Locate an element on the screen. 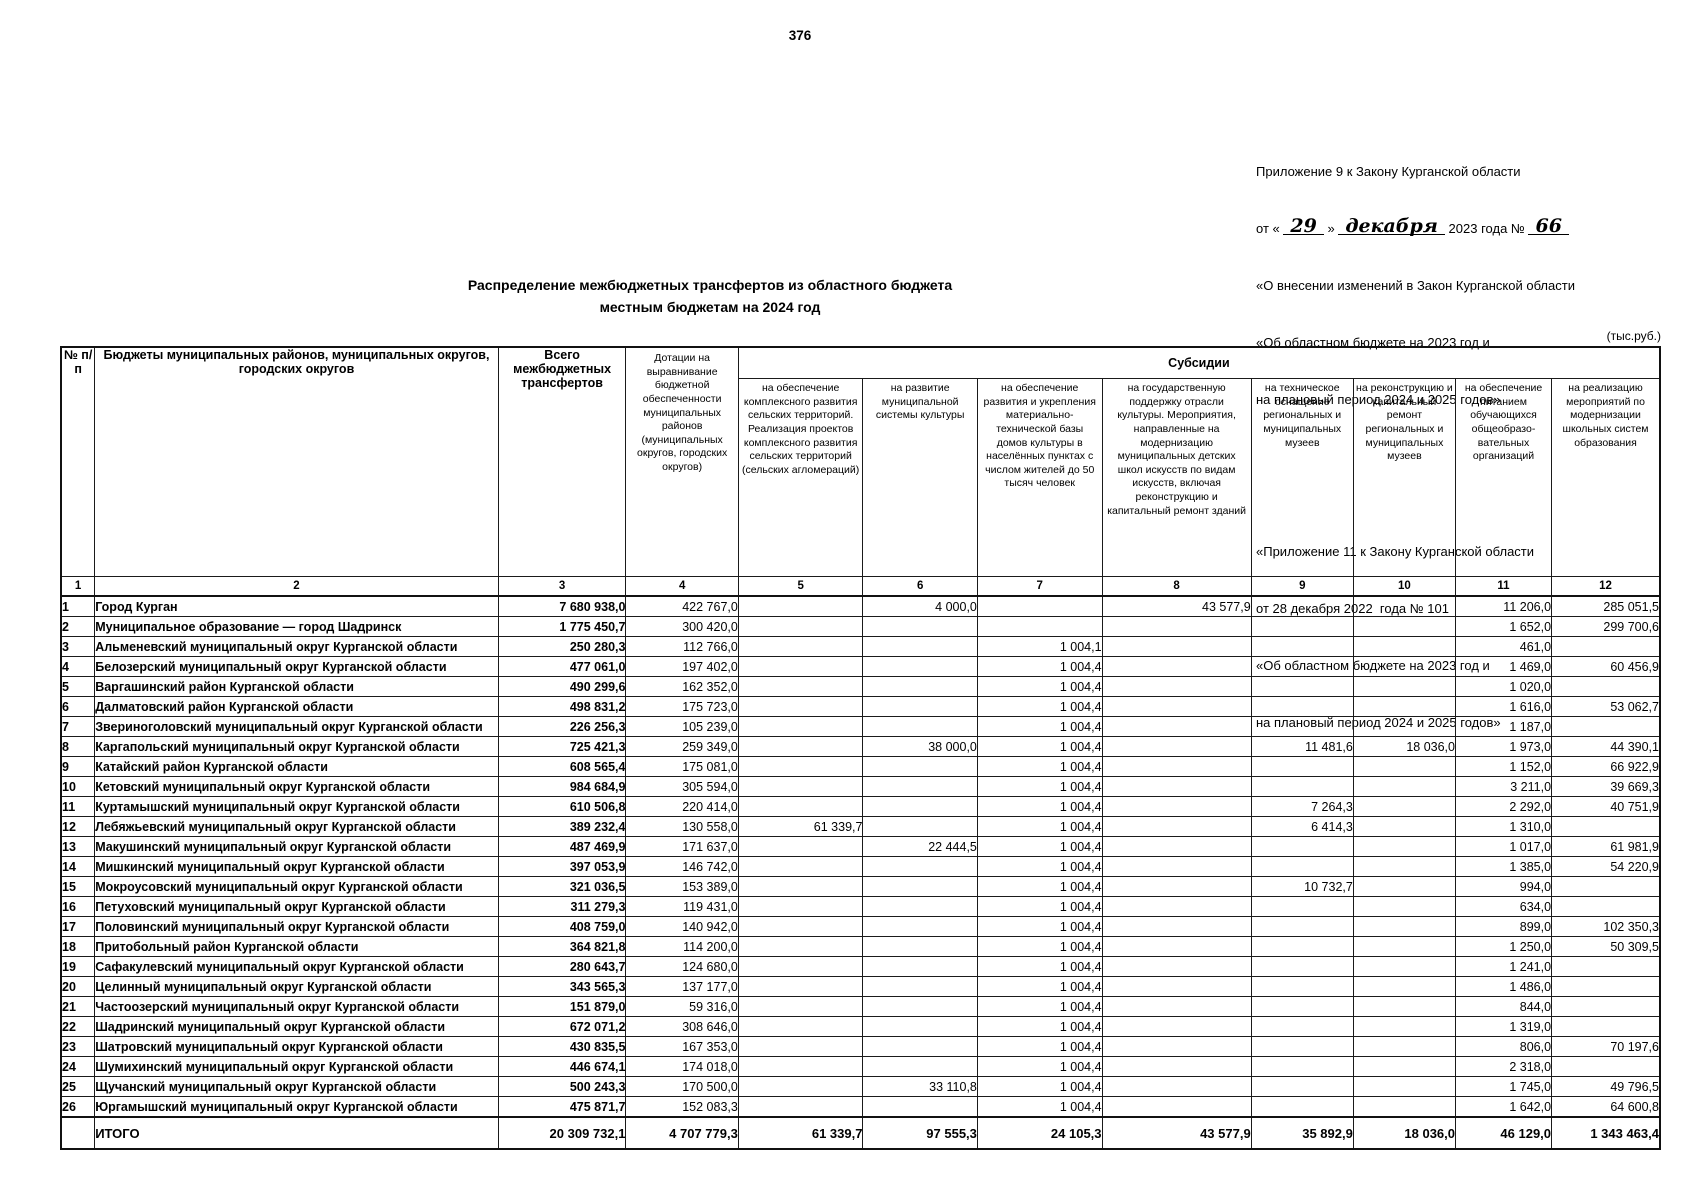 This screenshot has width=1696, height=1200. row-number-cell: 19 is located at coordinates (78, 966).